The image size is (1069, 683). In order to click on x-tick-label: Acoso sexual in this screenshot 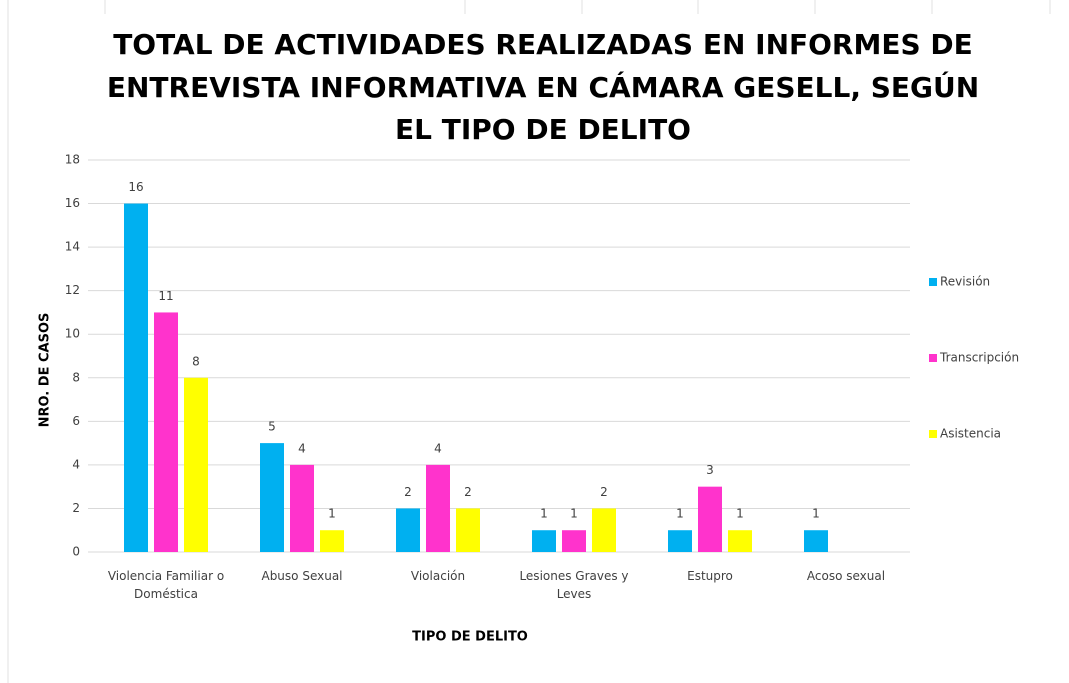, I will do `click(846, 576)`.